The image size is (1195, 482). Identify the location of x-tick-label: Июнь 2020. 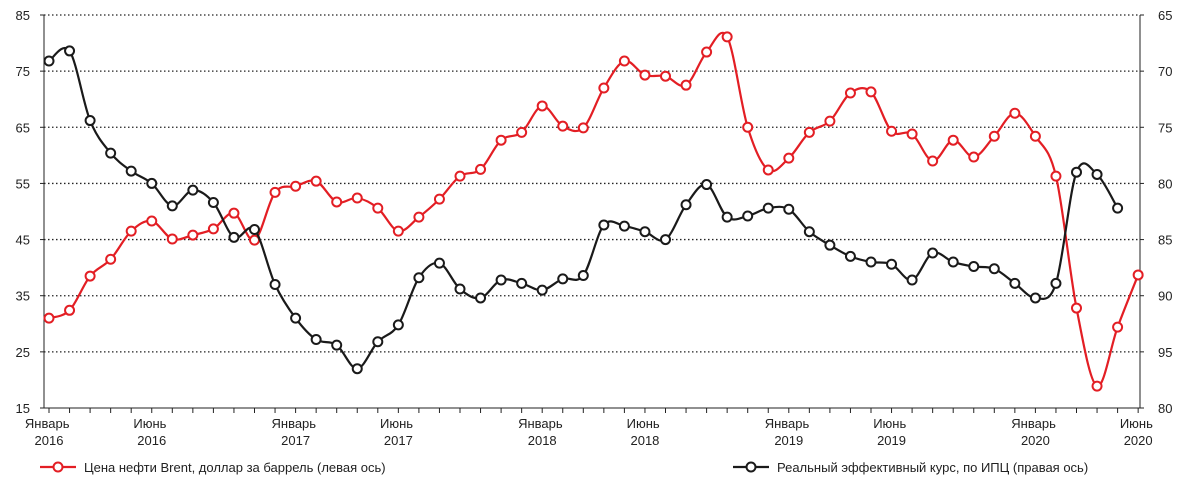
(1138, 432).